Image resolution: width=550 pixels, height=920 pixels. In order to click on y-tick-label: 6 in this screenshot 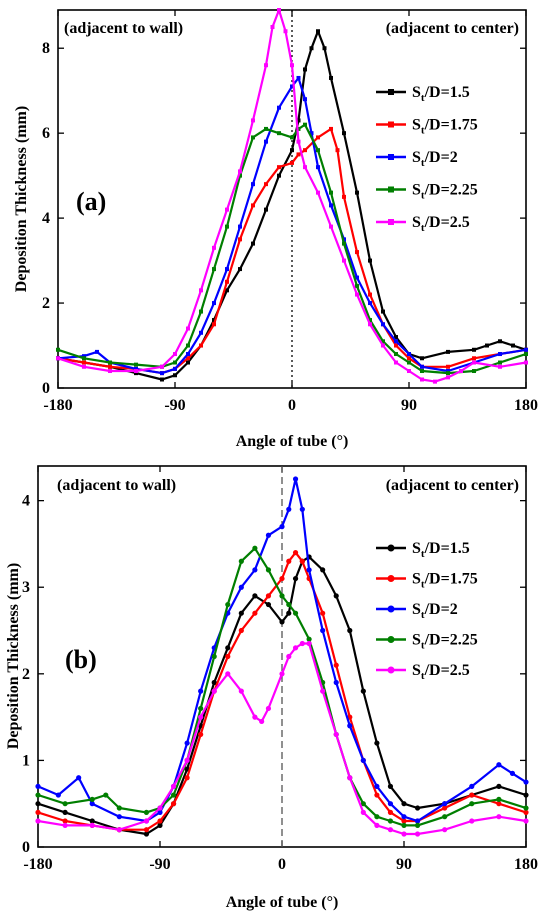, I will do `click(46, 133)`.